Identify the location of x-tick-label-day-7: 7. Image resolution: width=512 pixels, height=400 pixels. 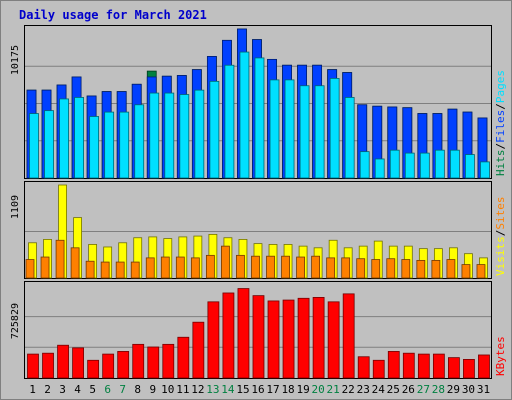
(122, 389).